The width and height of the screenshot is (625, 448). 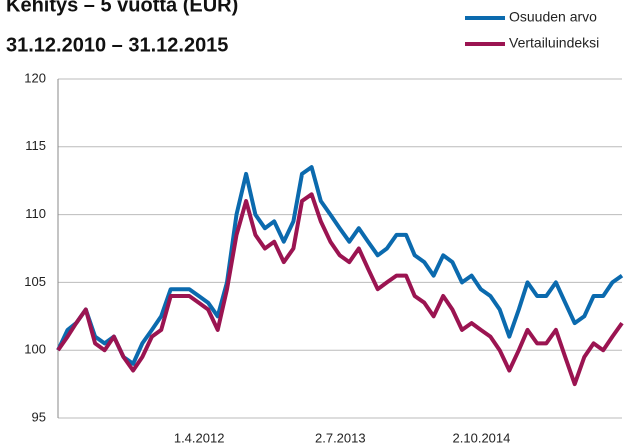 What do you see at coordinates (35, 281) in the screenshot?
I see `y-tick-label: 105` at bounding box center [35, 281].